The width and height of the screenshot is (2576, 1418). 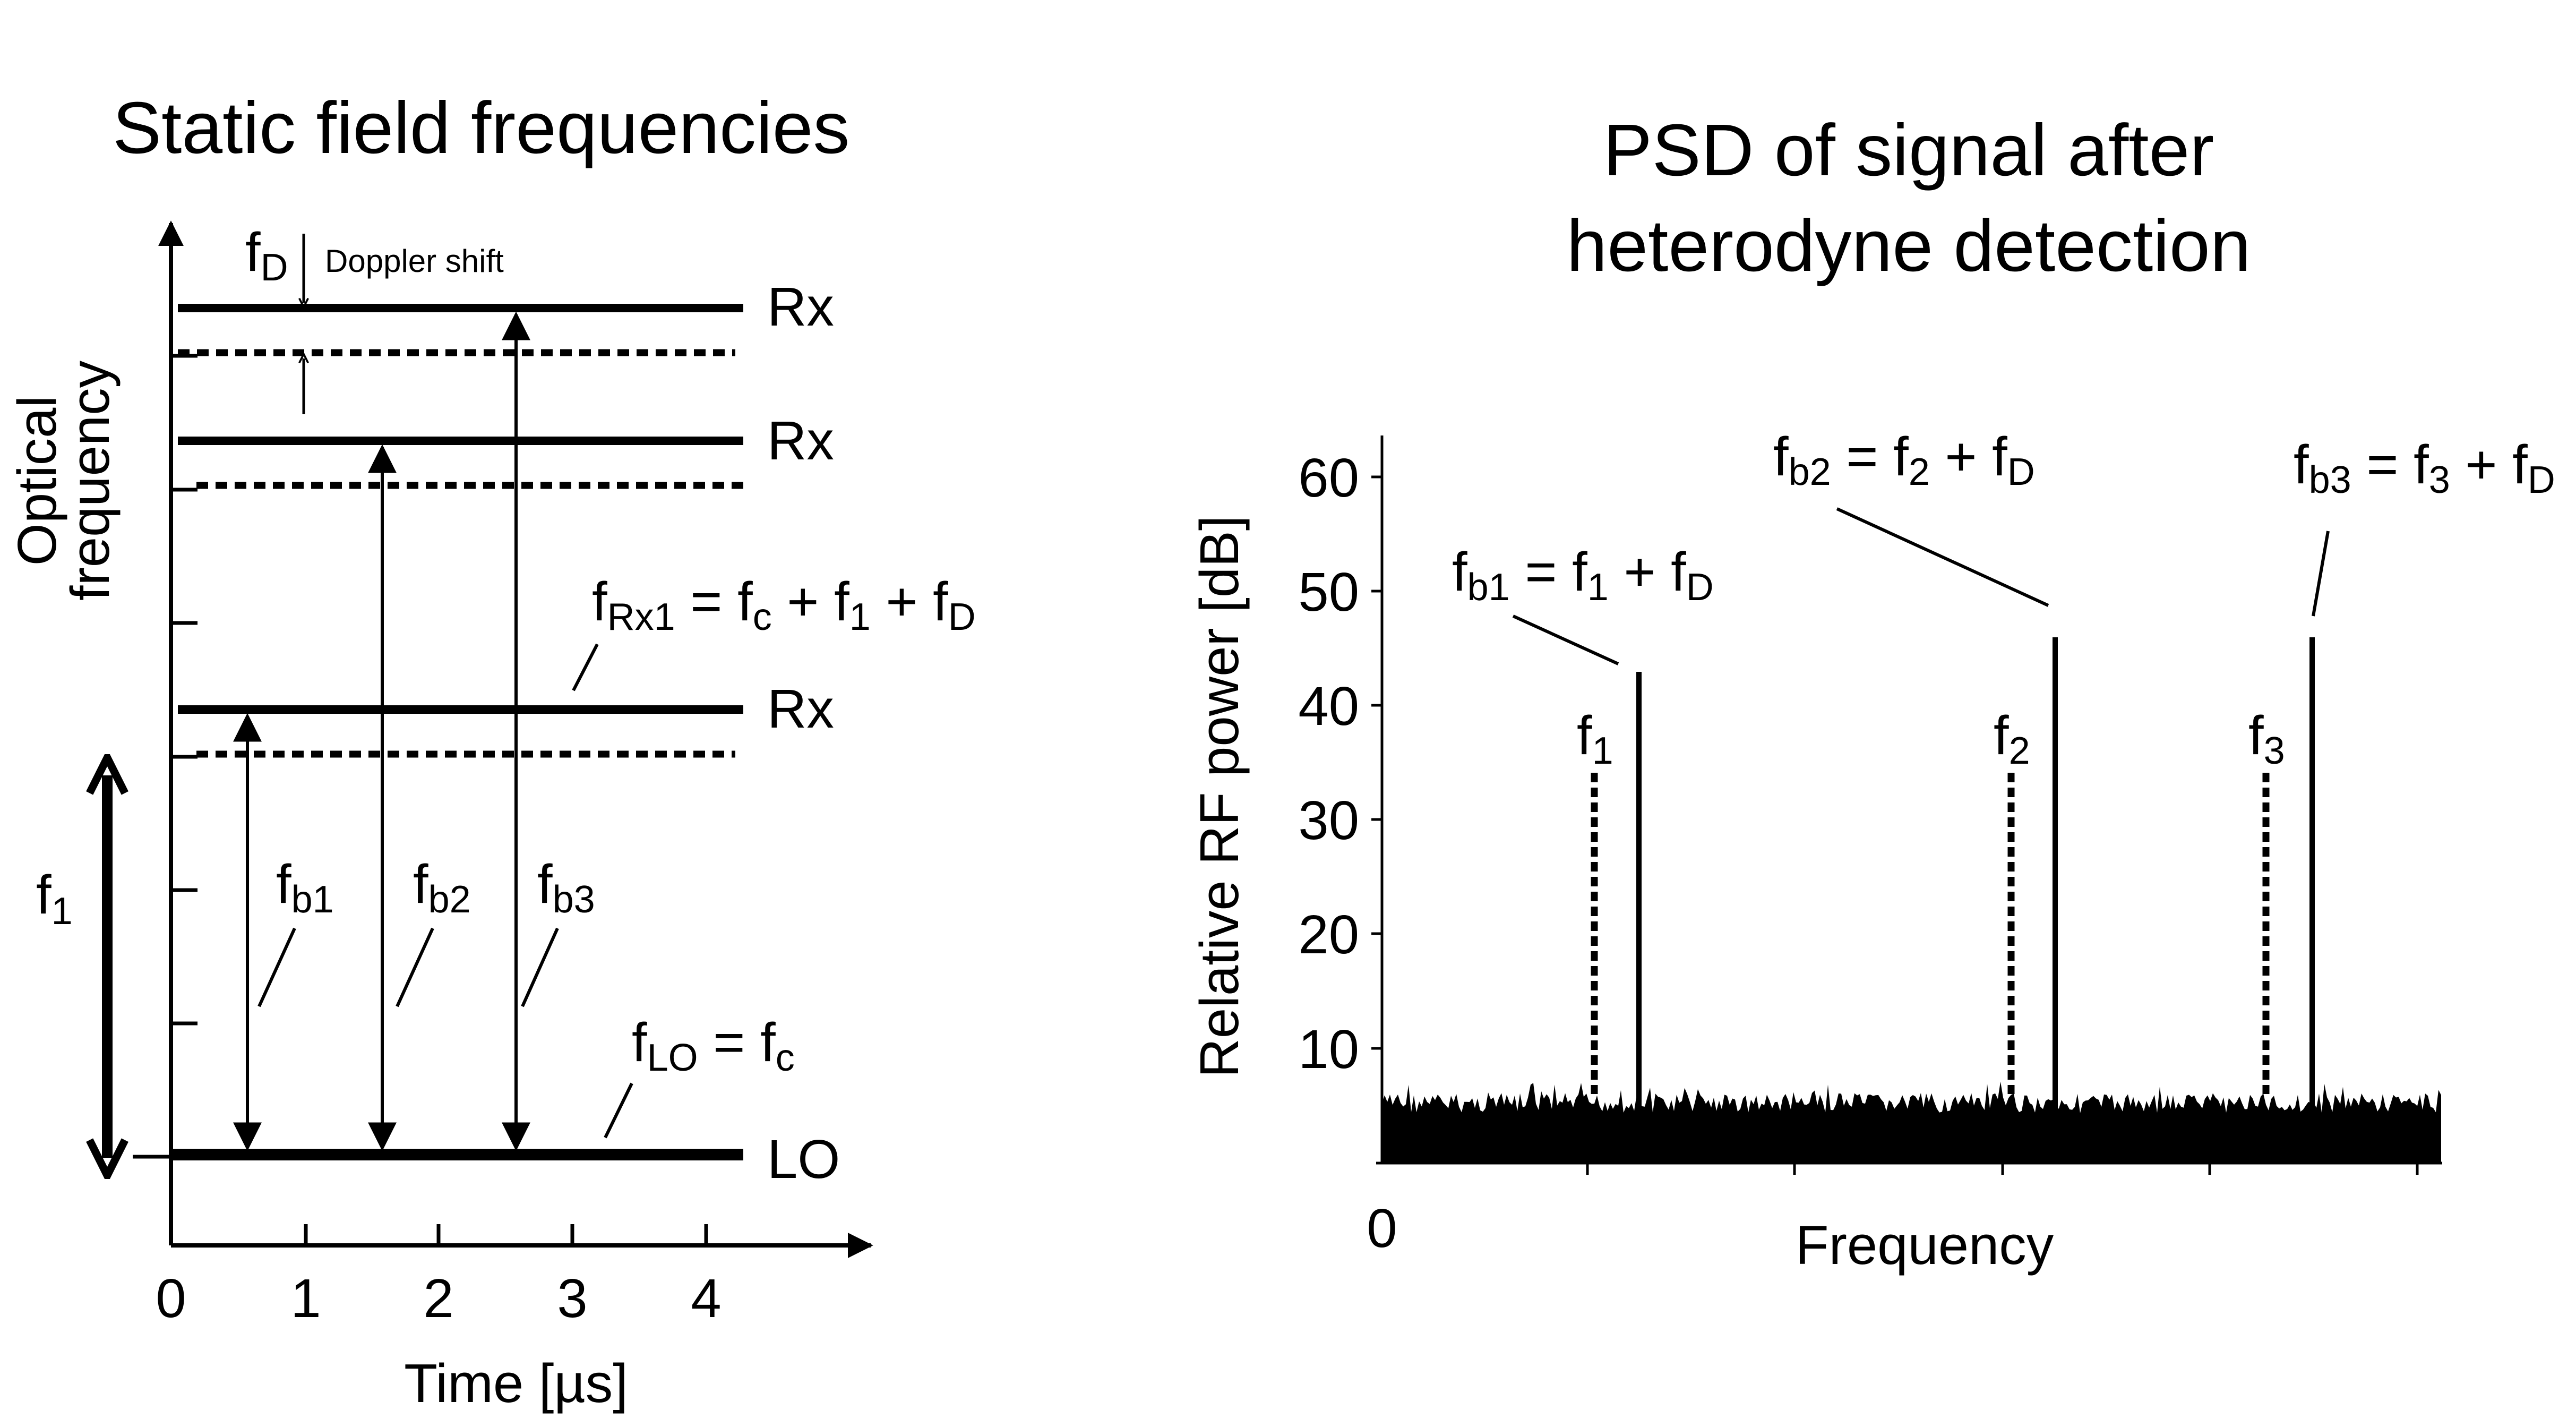 I want to click on peak-leader-lines, so click(x=1921, y=586).